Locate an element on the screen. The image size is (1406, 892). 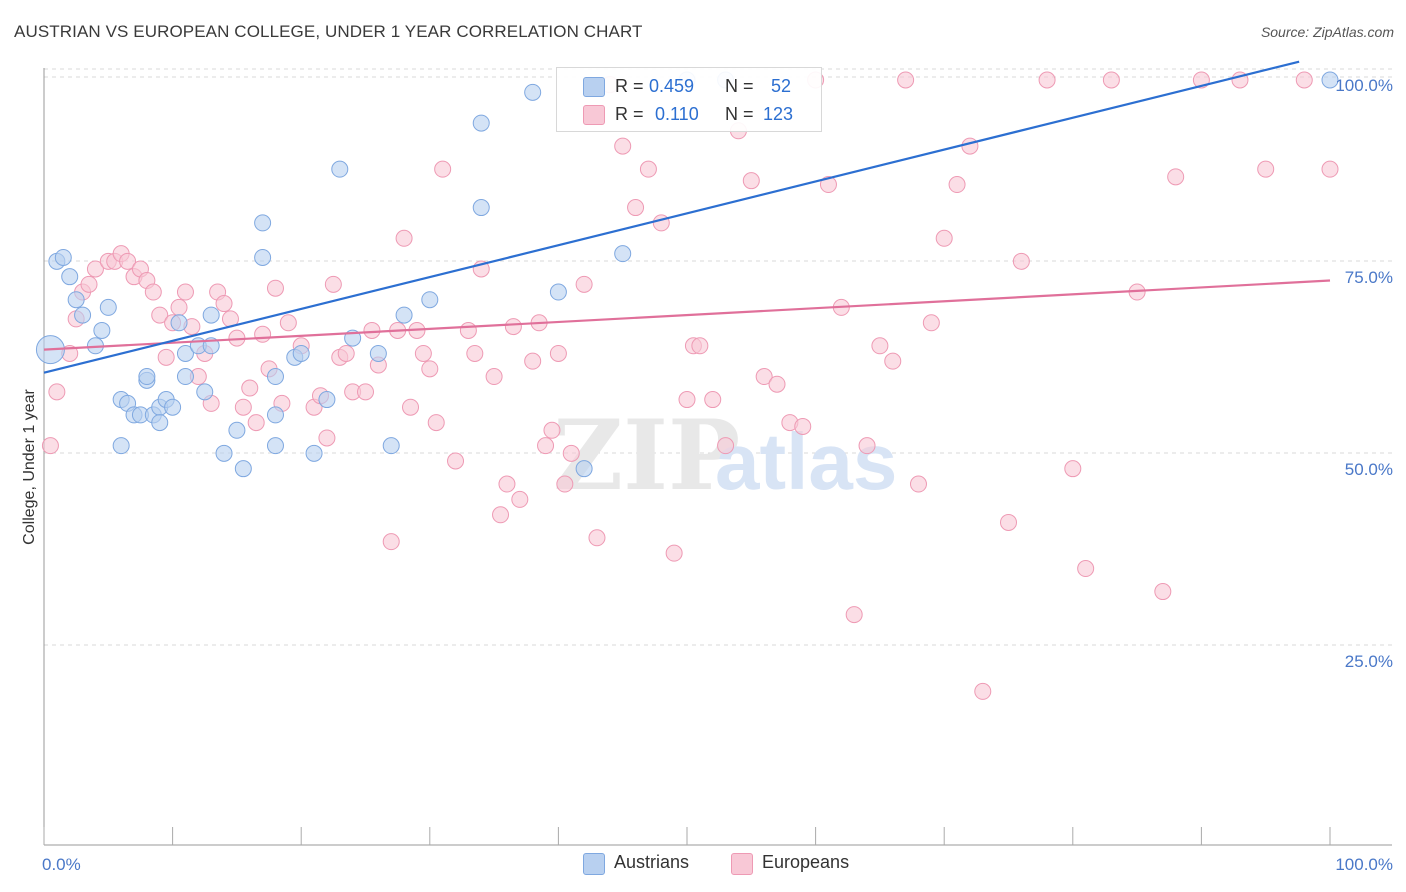
legend-n-value: 123 is located at coordinates (778, 114).